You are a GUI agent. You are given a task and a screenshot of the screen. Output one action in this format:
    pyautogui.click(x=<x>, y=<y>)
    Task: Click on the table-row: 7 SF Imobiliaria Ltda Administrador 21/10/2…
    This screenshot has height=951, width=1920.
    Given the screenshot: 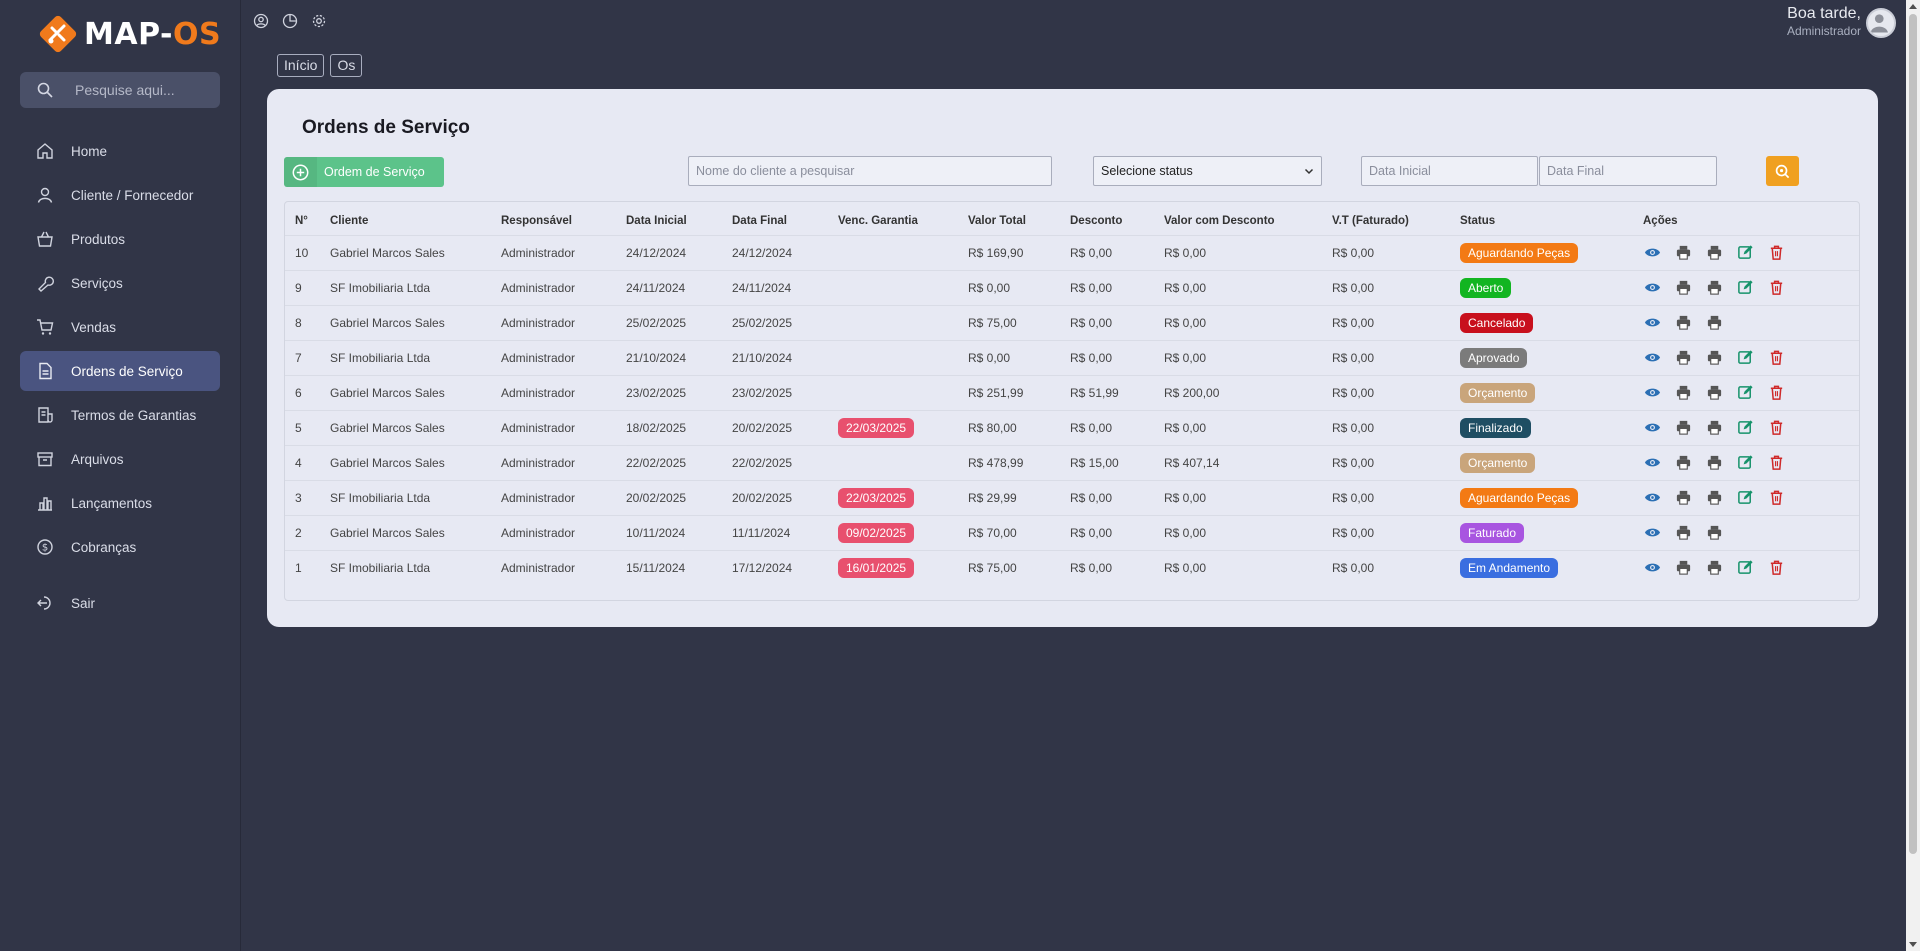 What is the action you would take?
    pyautogui.click(x=1072, y=357)
    